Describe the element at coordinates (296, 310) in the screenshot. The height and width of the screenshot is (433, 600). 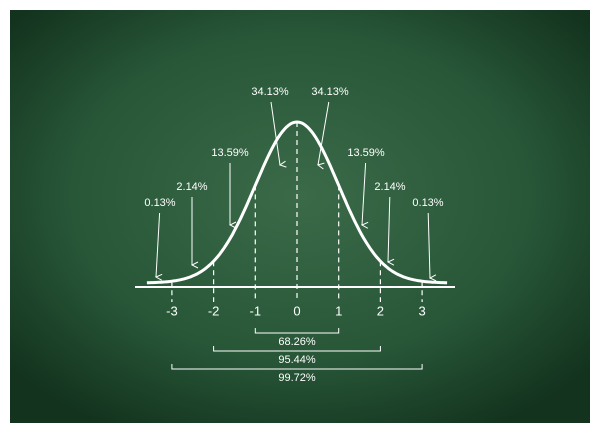
I see `axis-label: 0` at that location.